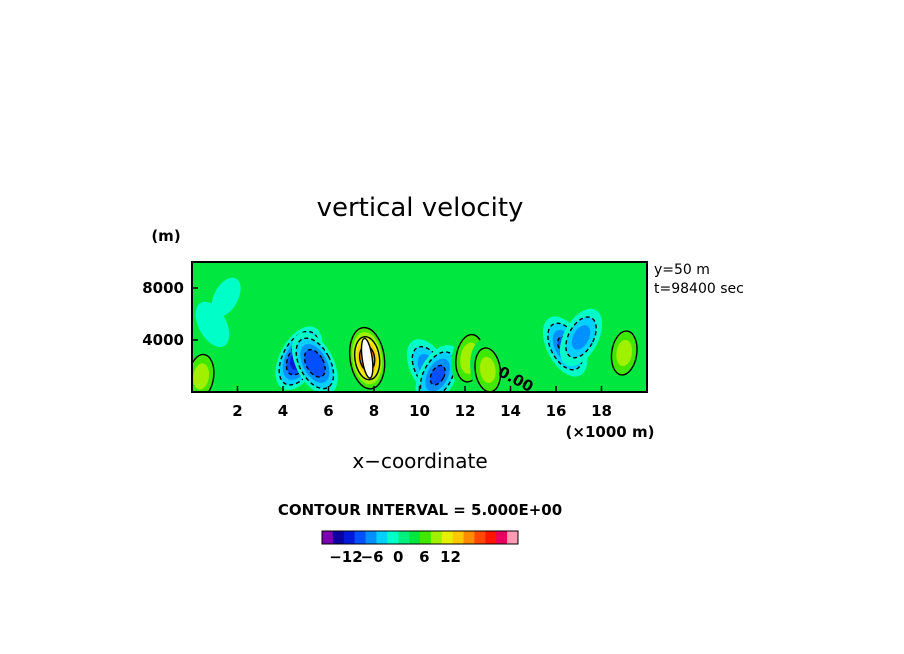  I want to click on info-line-location: y=50 m, so click(682, 270).